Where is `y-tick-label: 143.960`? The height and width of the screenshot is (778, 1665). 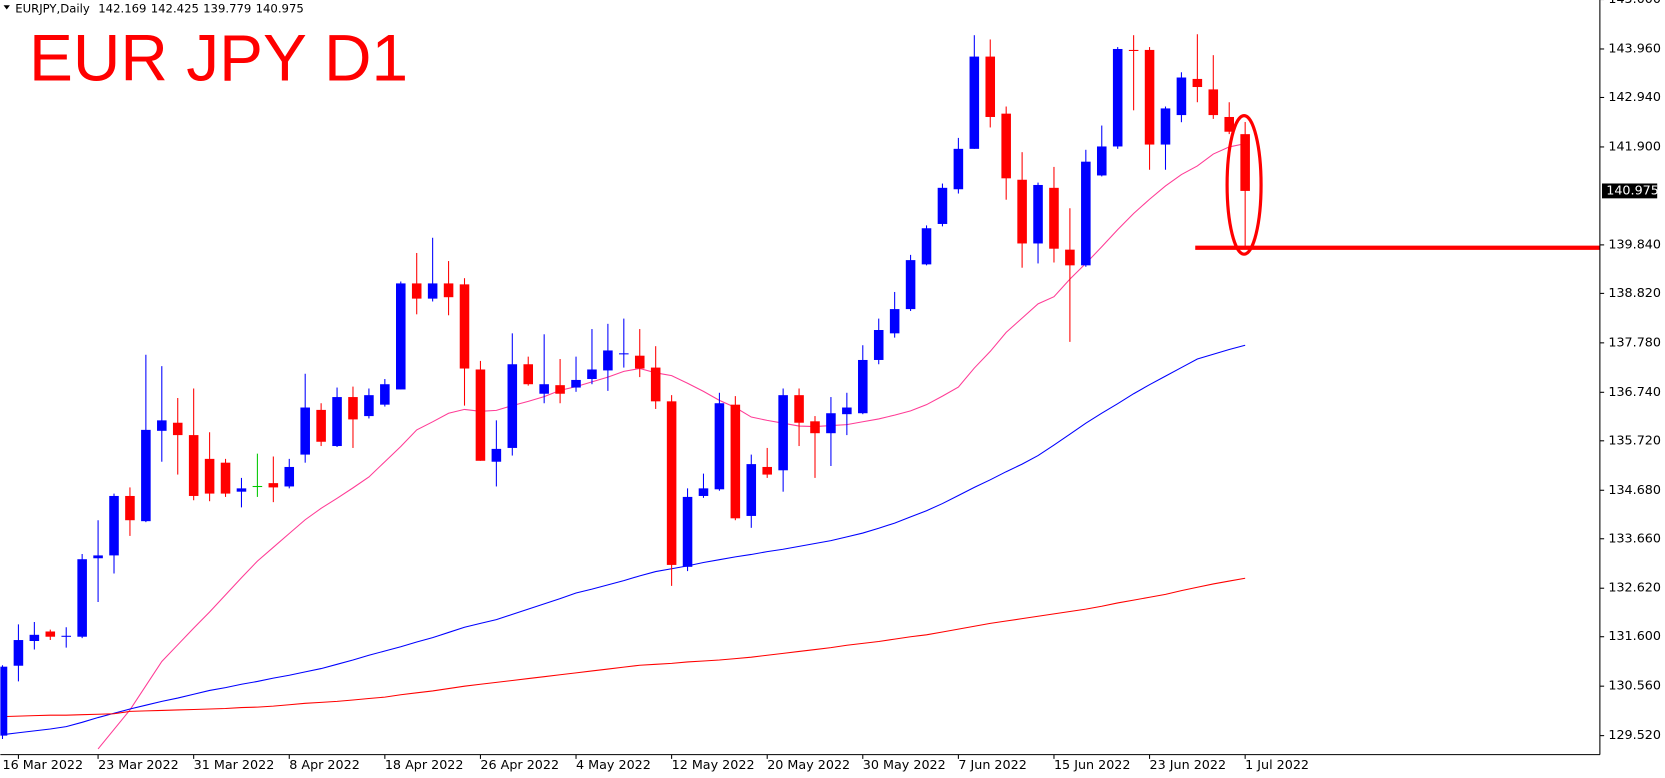
y-tick-label: 143.960 is located at coordinates (1634, 48).